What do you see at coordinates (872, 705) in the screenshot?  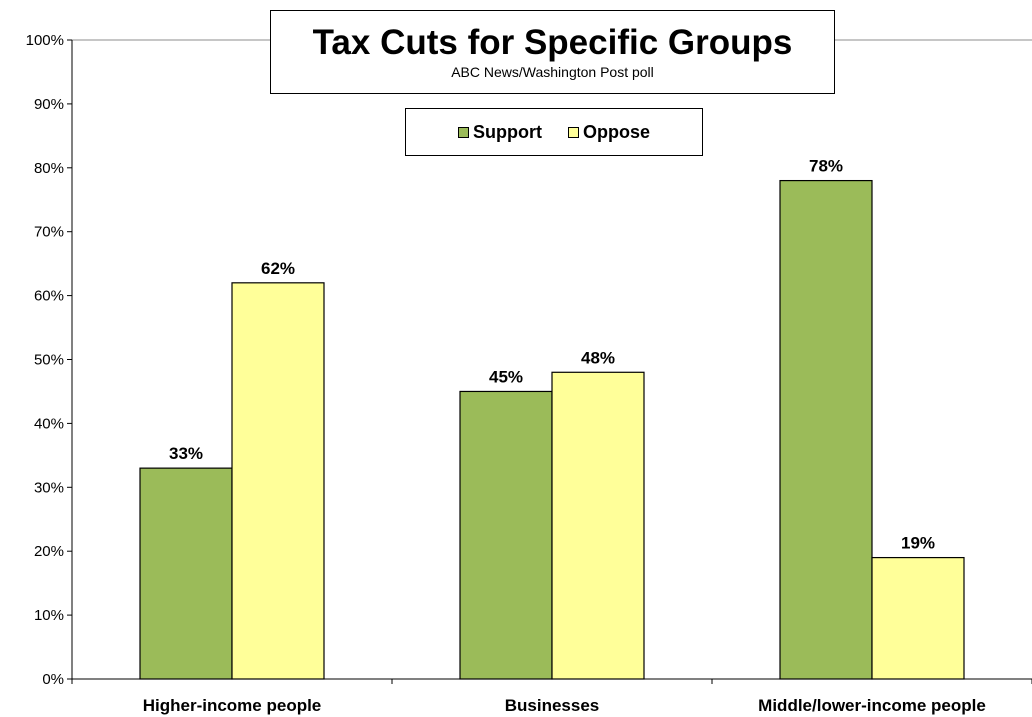 I see `x-category-label: Middle/lower-income people` at bounding box center [872, 705].